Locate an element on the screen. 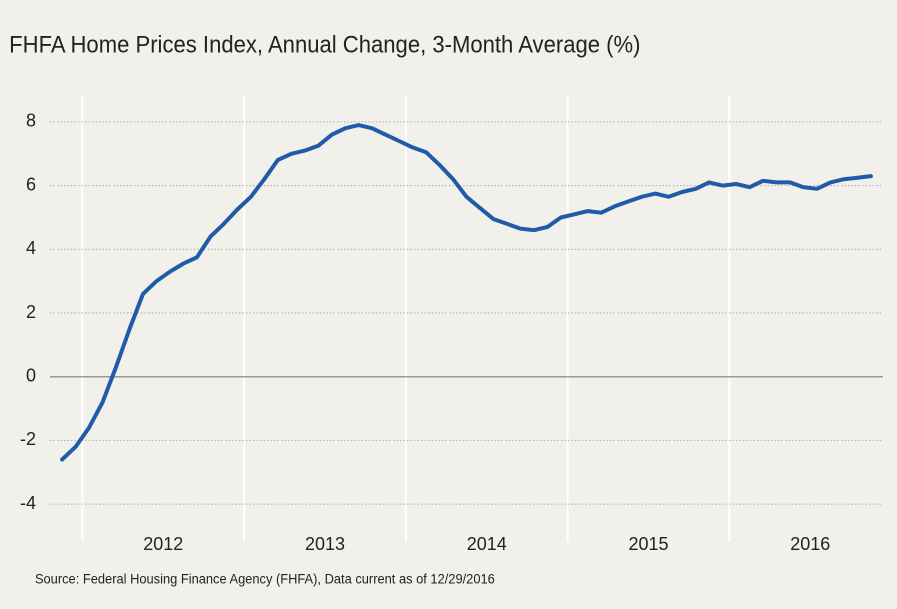 The height and width of the screenshot is (609, 897). y-tick-label: 4 is located at coordinates (31, 248).